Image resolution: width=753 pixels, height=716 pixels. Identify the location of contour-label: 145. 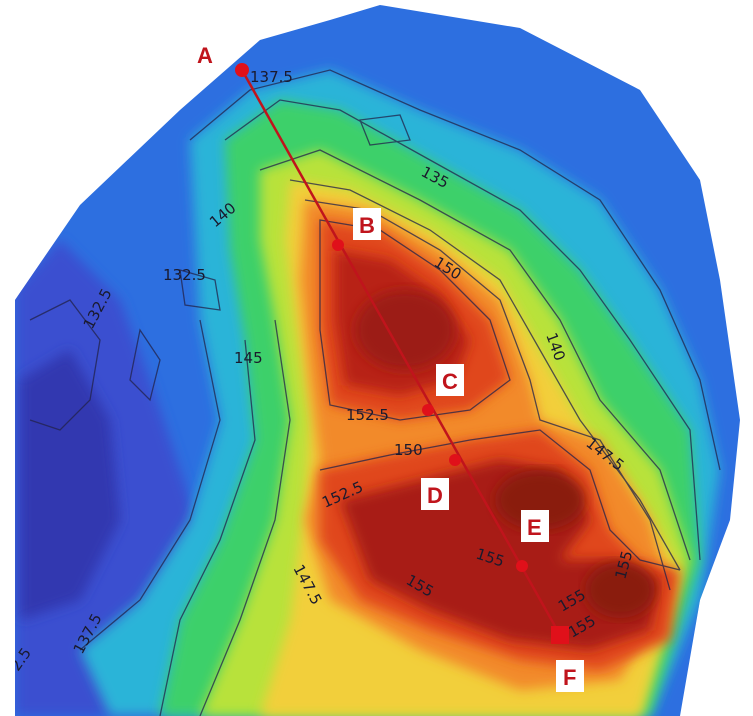
(248, 358).